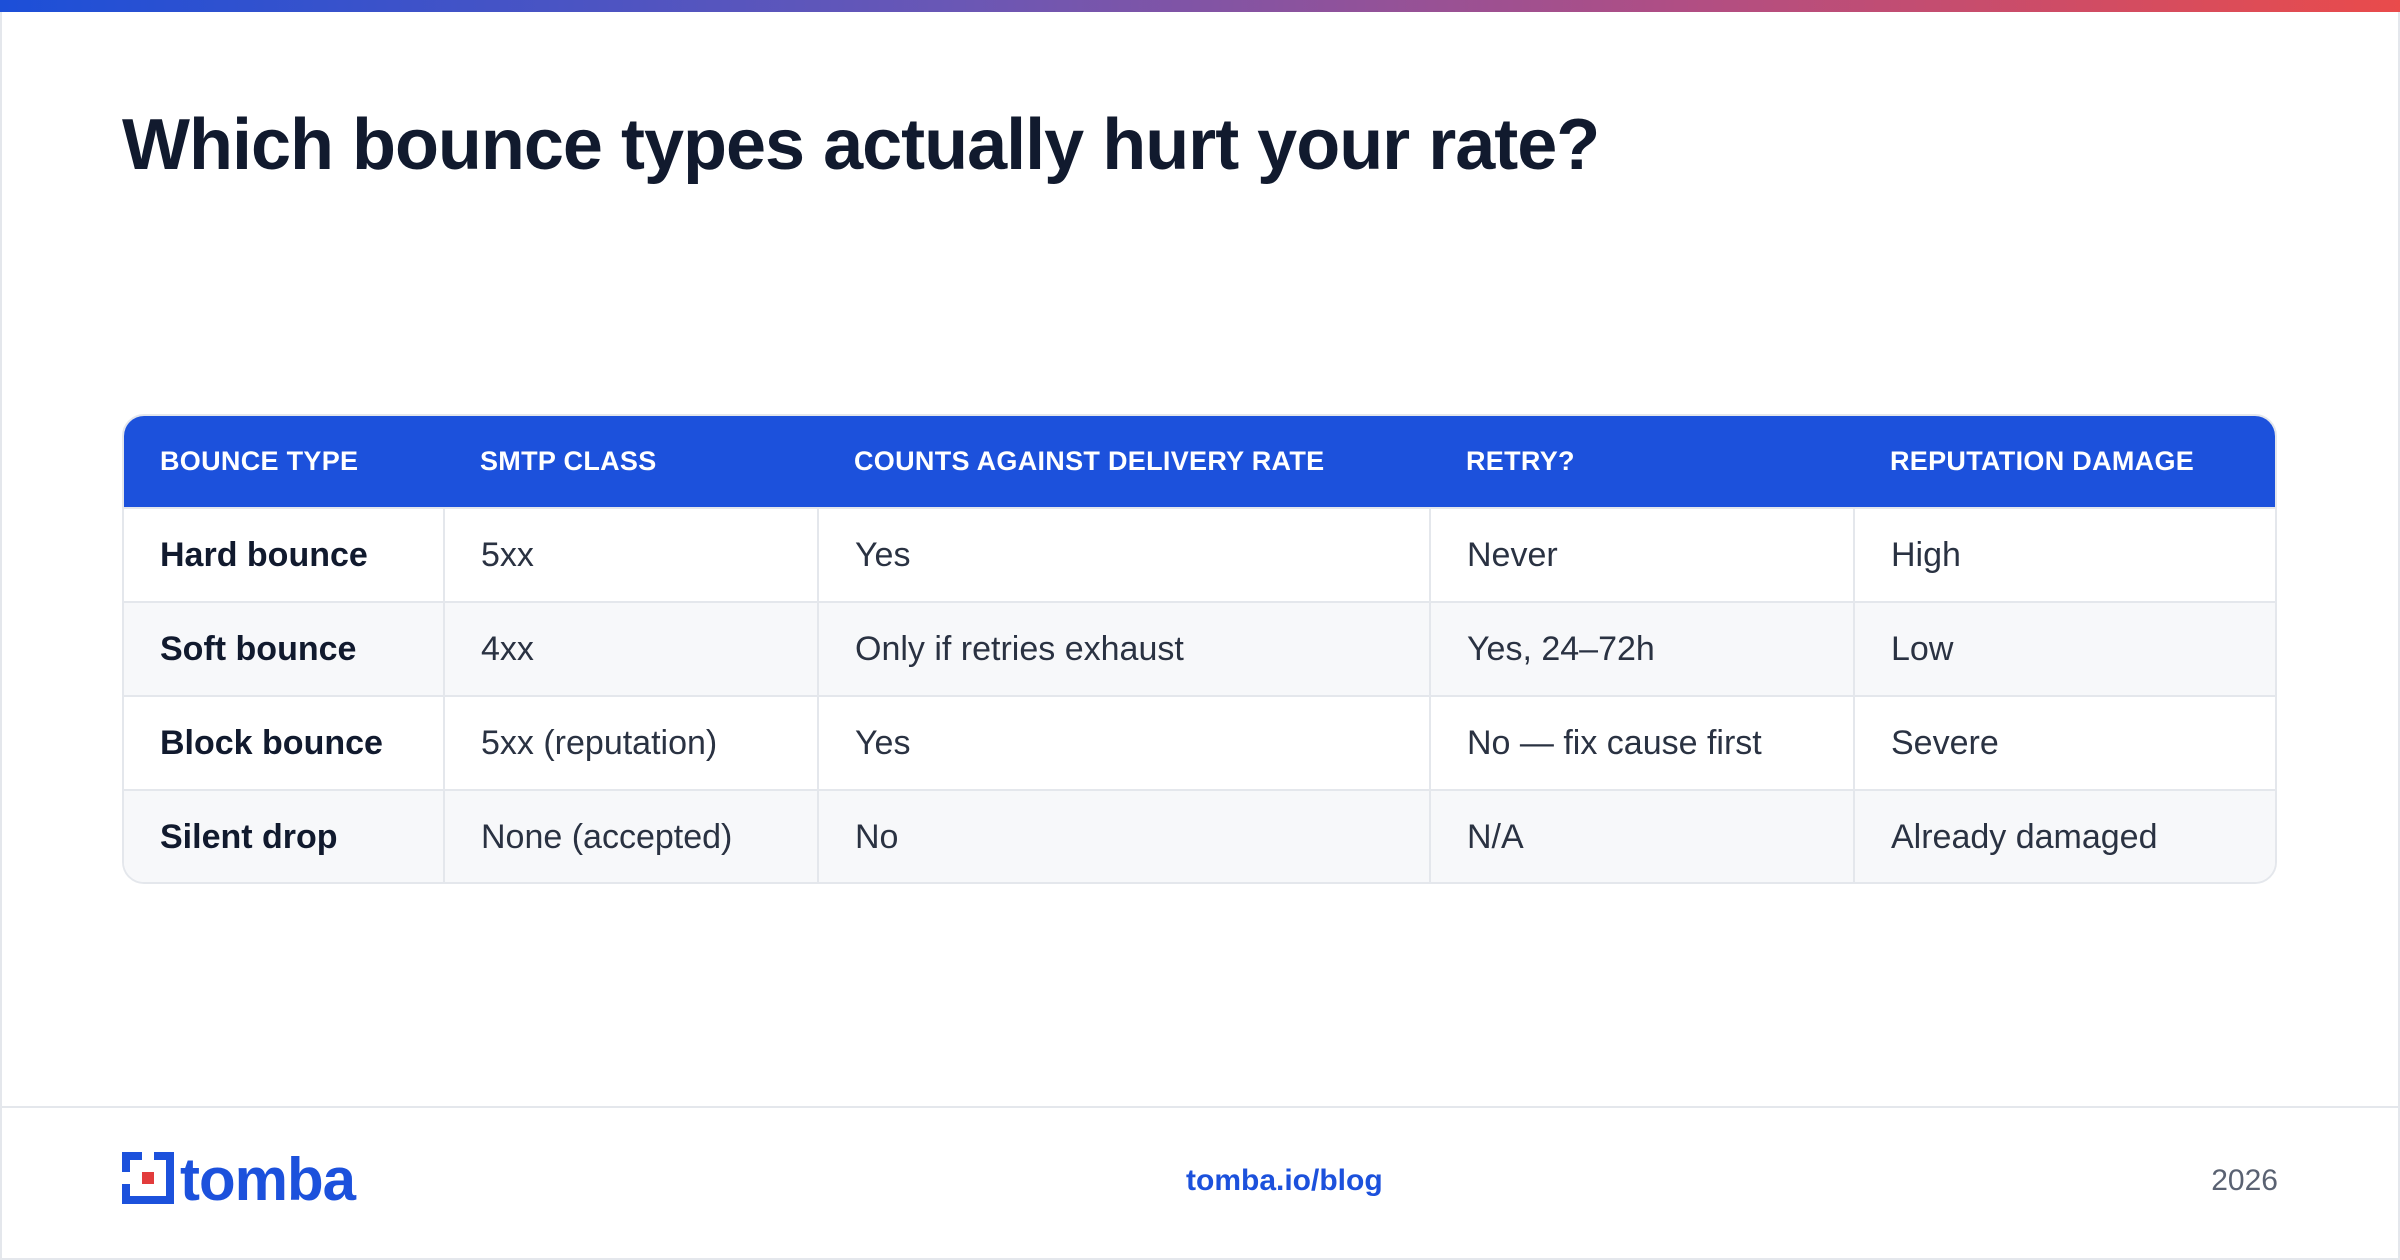 The height and width of the screenshot is (1260, 2400). What do you see at coordinates (258, 648) in the screenshot?
I see `cell-bounce-type: Soft bounce` at bounding box center [258, 648].